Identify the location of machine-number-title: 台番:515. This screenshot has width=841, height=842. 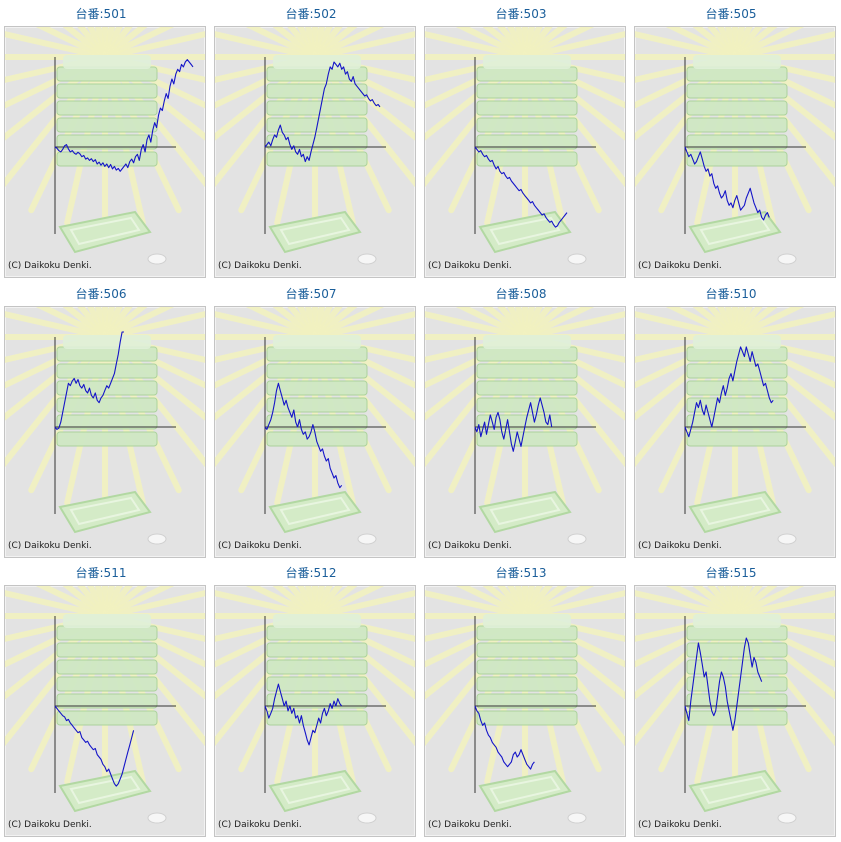
(731, 573).